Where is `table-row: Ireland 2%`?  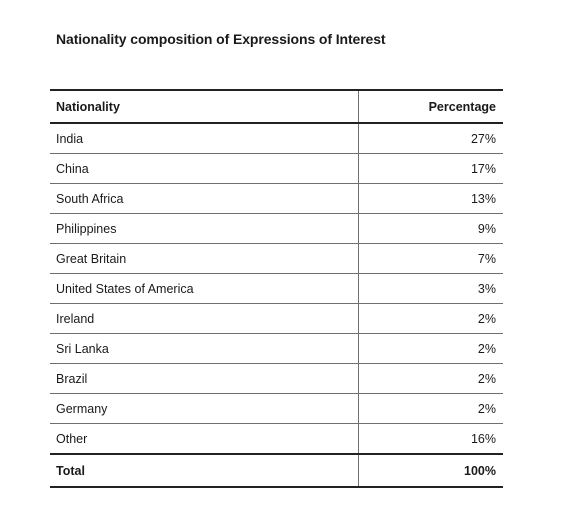 table-row: Ireland 2% is located at coordinates (276, 318).